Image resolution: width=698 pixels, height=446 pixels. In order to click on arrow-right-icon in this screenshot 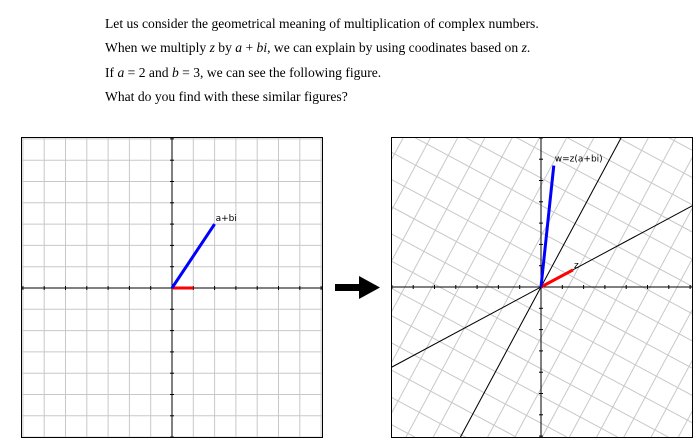, I will do `click(357, 287)`.